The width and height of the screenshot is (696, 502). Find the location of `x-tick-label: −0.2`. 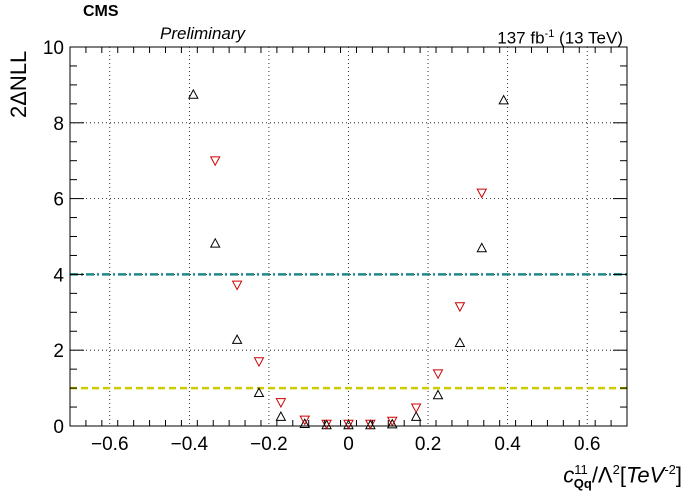

x-tick-label: −0.2 is located at coordinates (269, 444).